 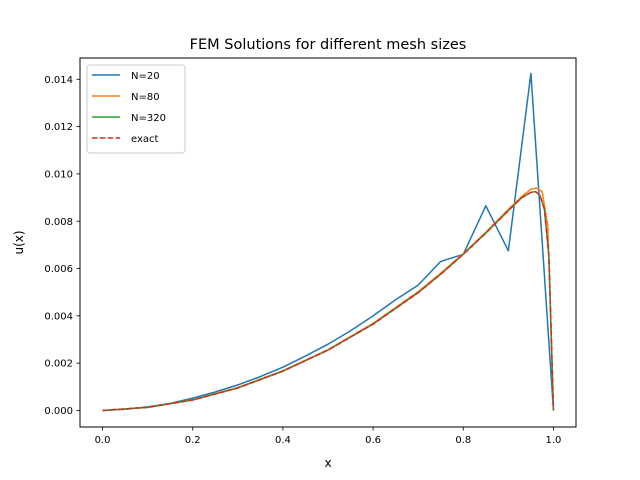 I want to click on legend: N=20 N=80 N=320 exact, so click(x=136, y=109).